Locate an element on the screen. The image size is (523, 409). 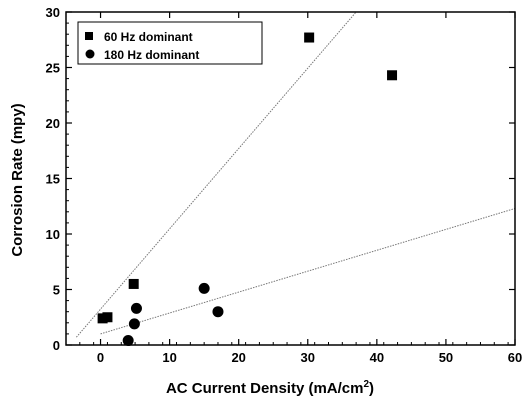
legend: 60 Hz dominant 180 Hz dominant is located at coordinates (170, 43).